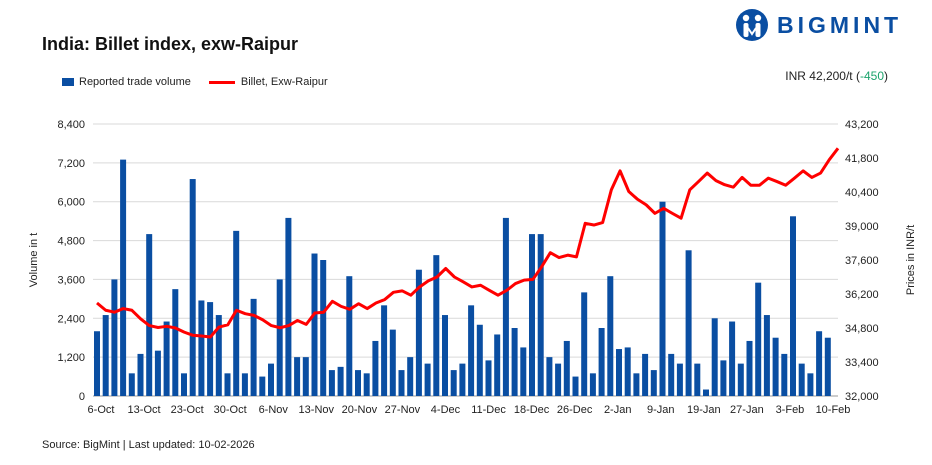  What do you see at coordinates (317, 410) in the screenshot?
I see `x-tick-label: 13-Nov` at bounding box center [317, 410].